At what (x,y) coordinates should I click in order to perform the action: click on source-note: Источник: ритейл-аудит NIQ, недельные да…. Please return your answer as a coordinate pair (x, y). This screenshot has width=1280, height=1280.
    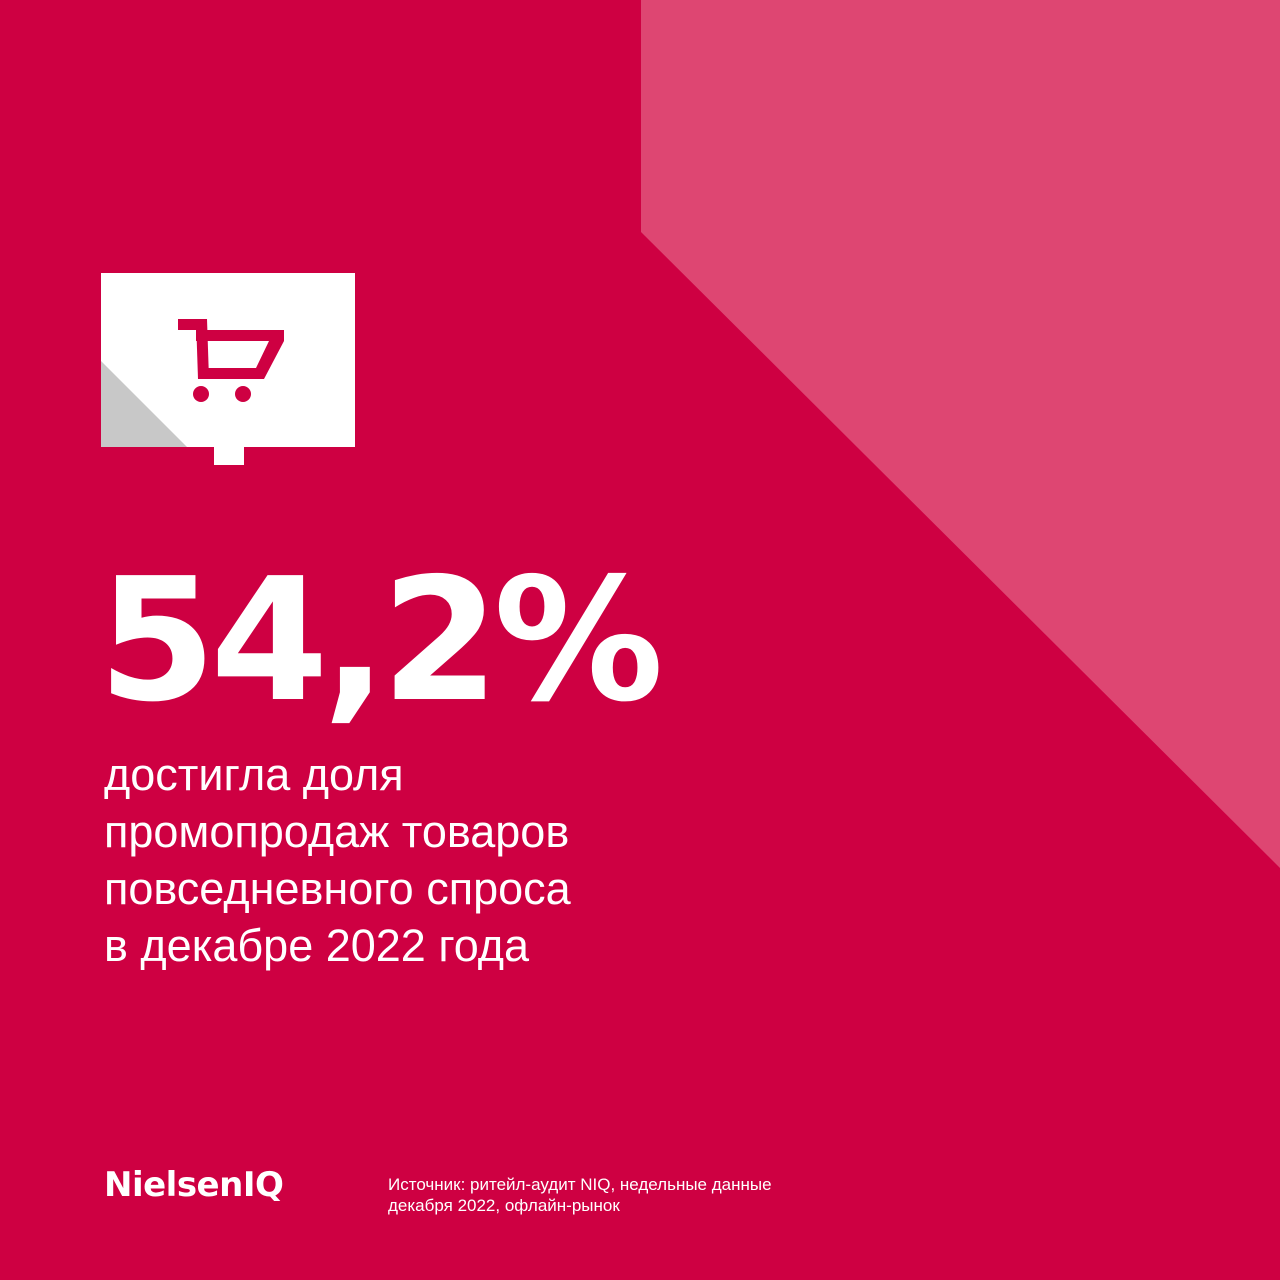
    Looking at the image, I should click on (638, 1195).